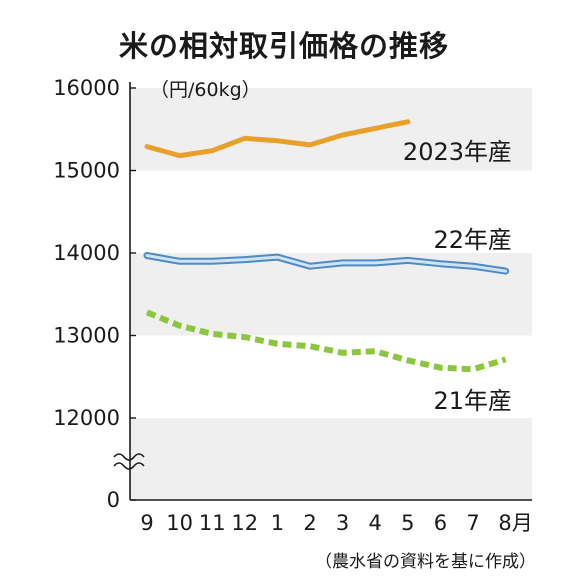 The image size is (569, 585). Describe the element at coordinates (212, 523) in the screenshot. I see `x-tick-label: 11` at that location.